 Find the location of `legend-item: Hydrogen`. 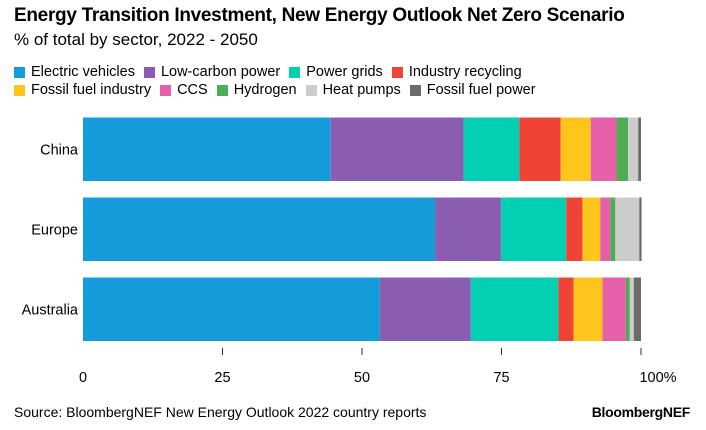

legend-item: Hydrogen is located at coordinates (256, 90).